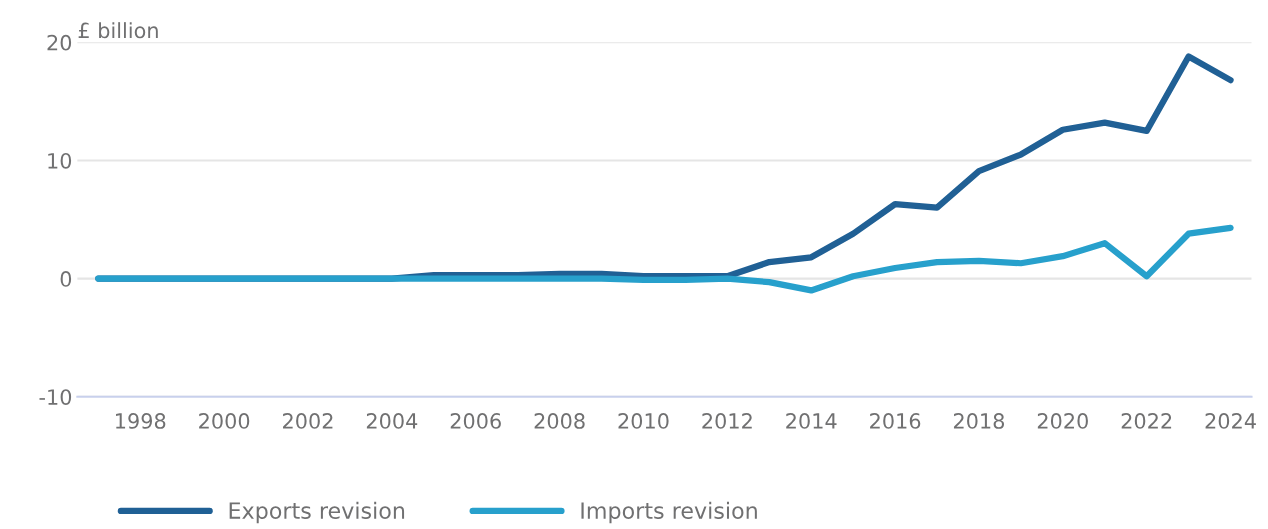 The height and width of the screenshot is (529, 1268). What do you see at coordinates (59, 42) in the screenshot?
I see `y-tick-label: 20` at bounding box center [59, 42].